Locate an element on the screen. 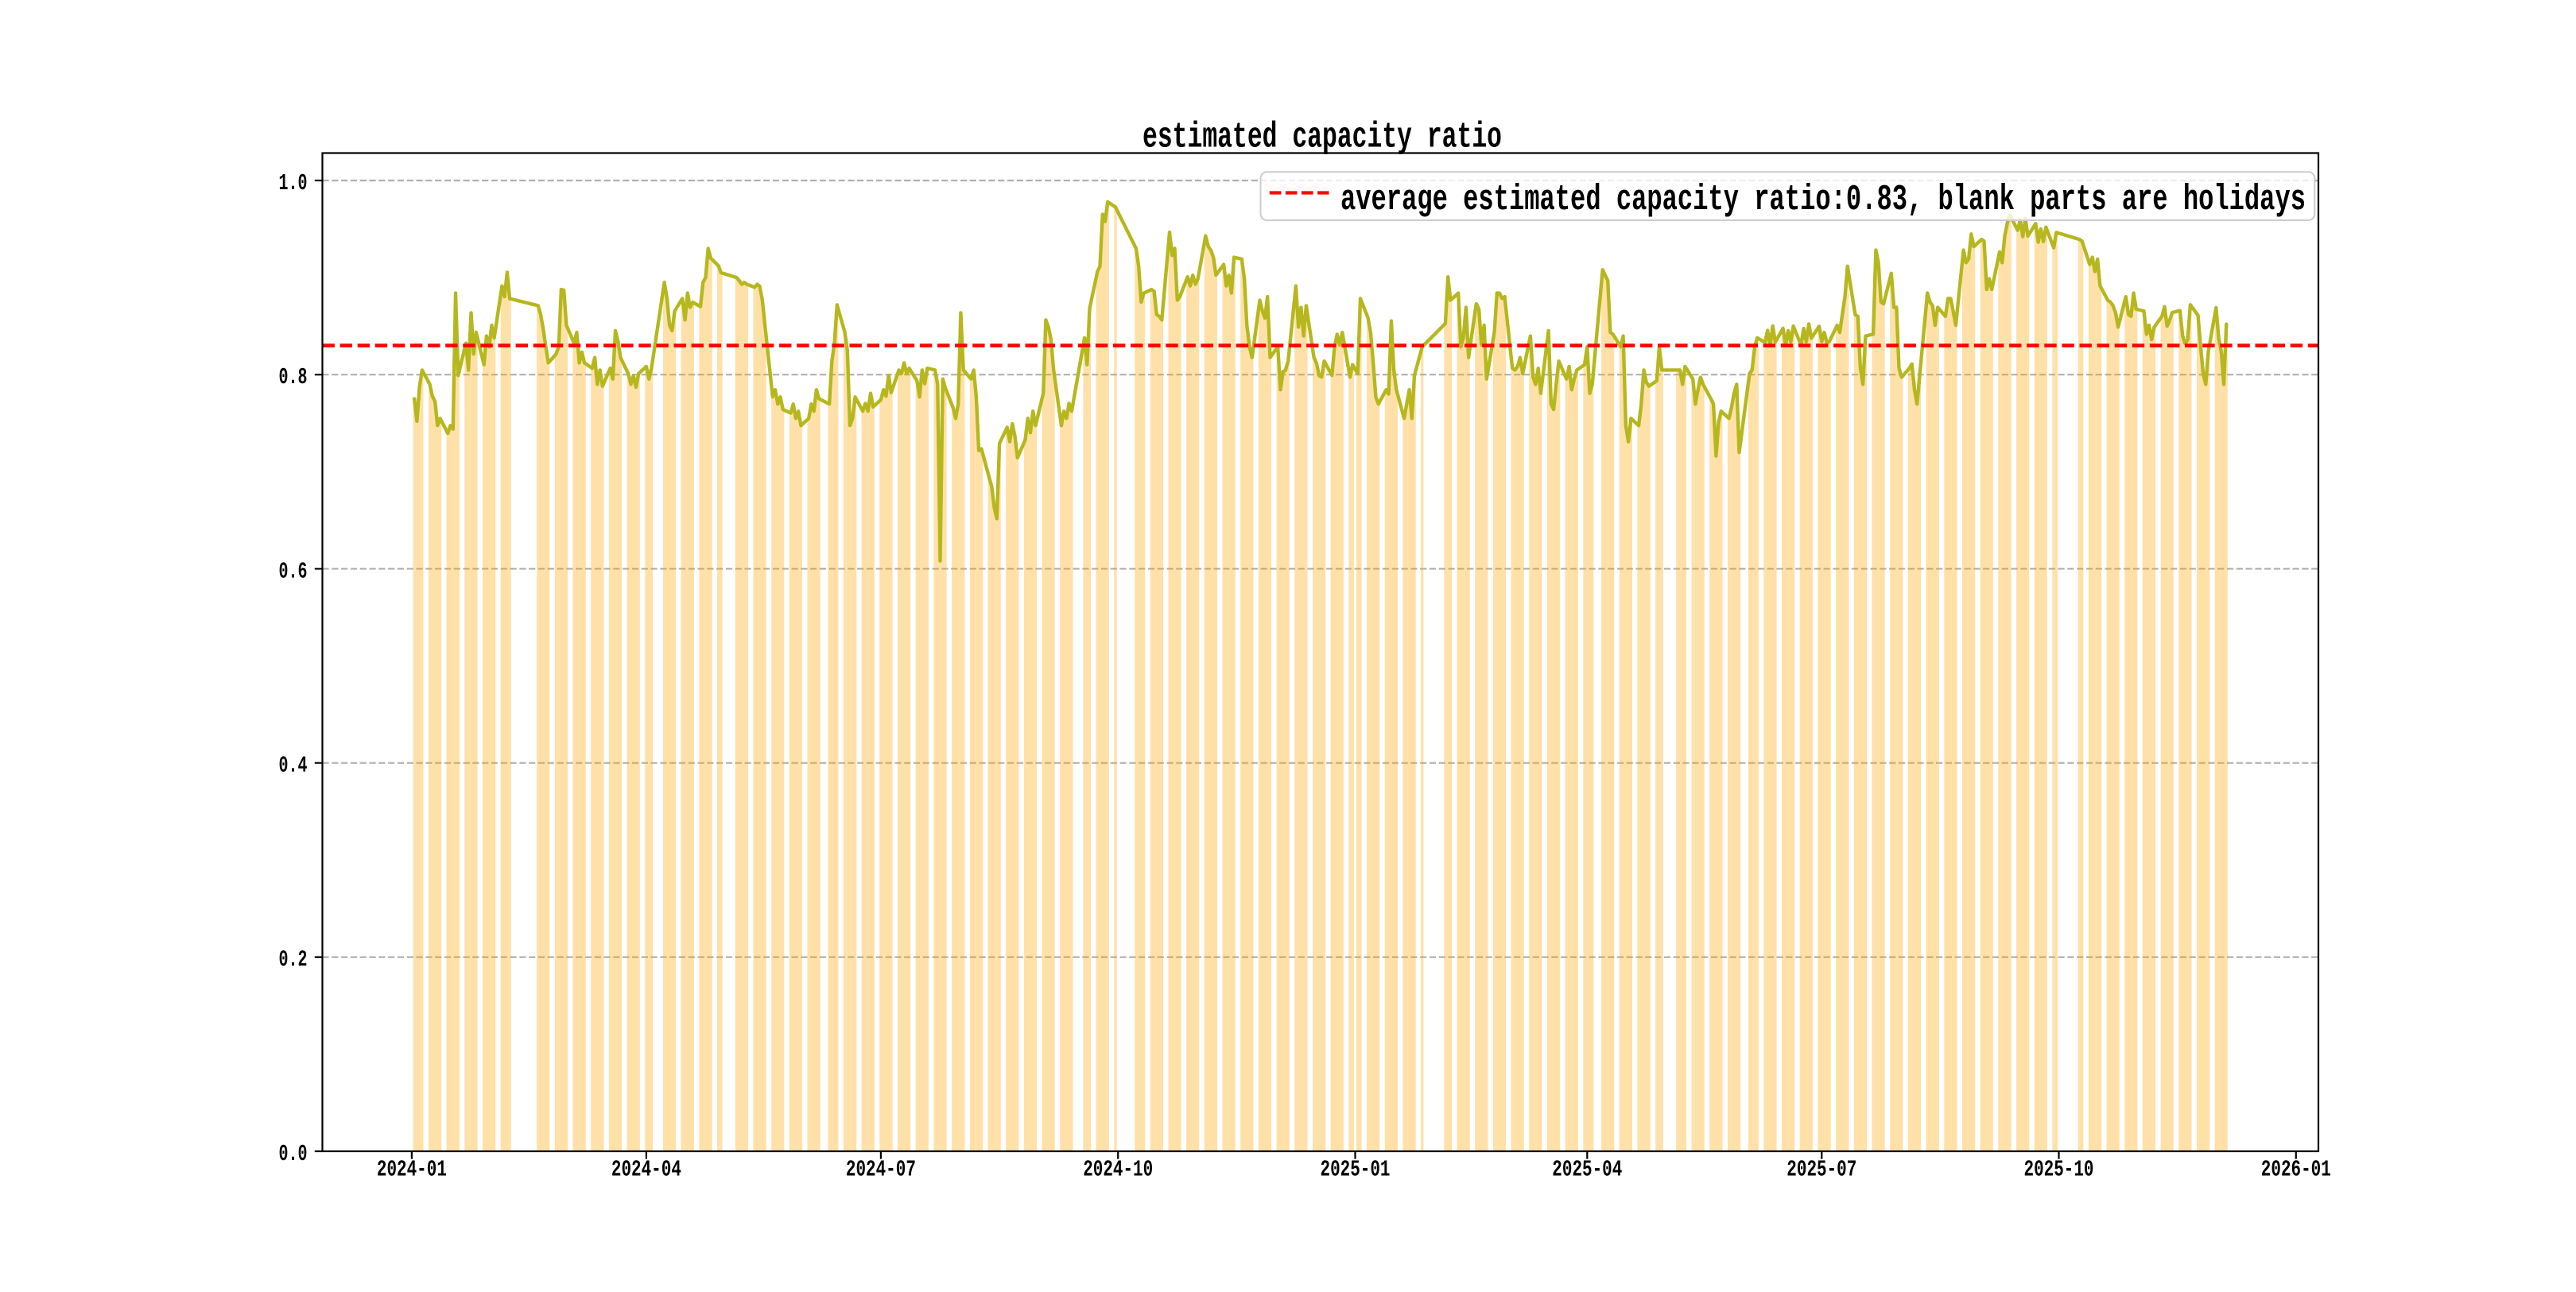 The width and height of the screenshot is (2576, 1292). svg-text: estimated capacity ratio is located at coordinates (1323, 138).